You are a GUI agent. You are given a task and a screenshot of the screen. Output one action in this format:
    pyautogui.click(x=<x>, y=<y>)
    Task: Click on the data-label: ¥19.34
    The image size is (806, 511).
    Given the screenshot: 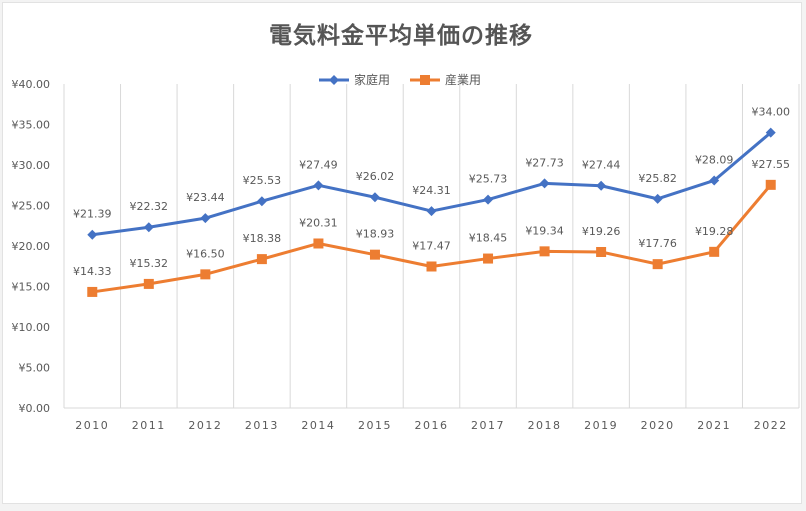 What is the action you would take?
    pyautogui.click(x=544, y=230)
    